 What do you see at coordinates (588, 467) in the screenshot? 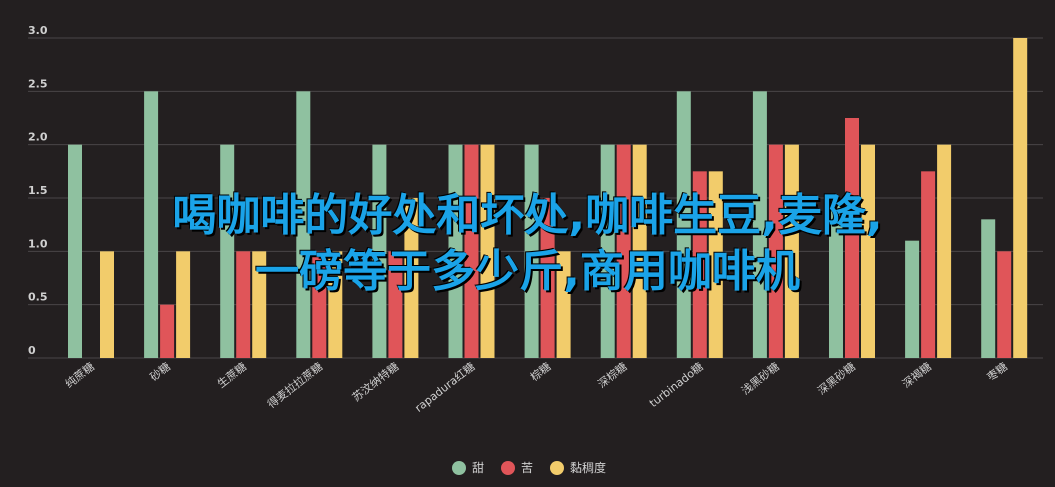
I see `legend-label: 黏稠度` at bounding box center [588, 467].